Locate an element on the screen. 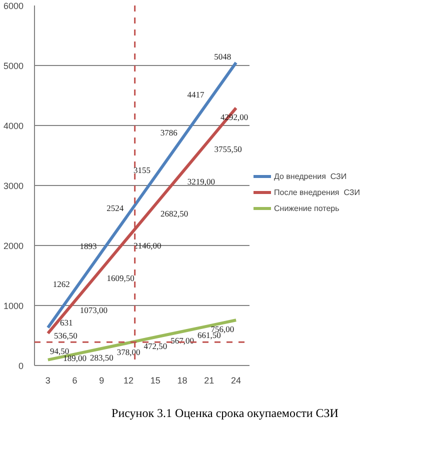  x-tick-label: 15 is located at coordinates (155, 381).